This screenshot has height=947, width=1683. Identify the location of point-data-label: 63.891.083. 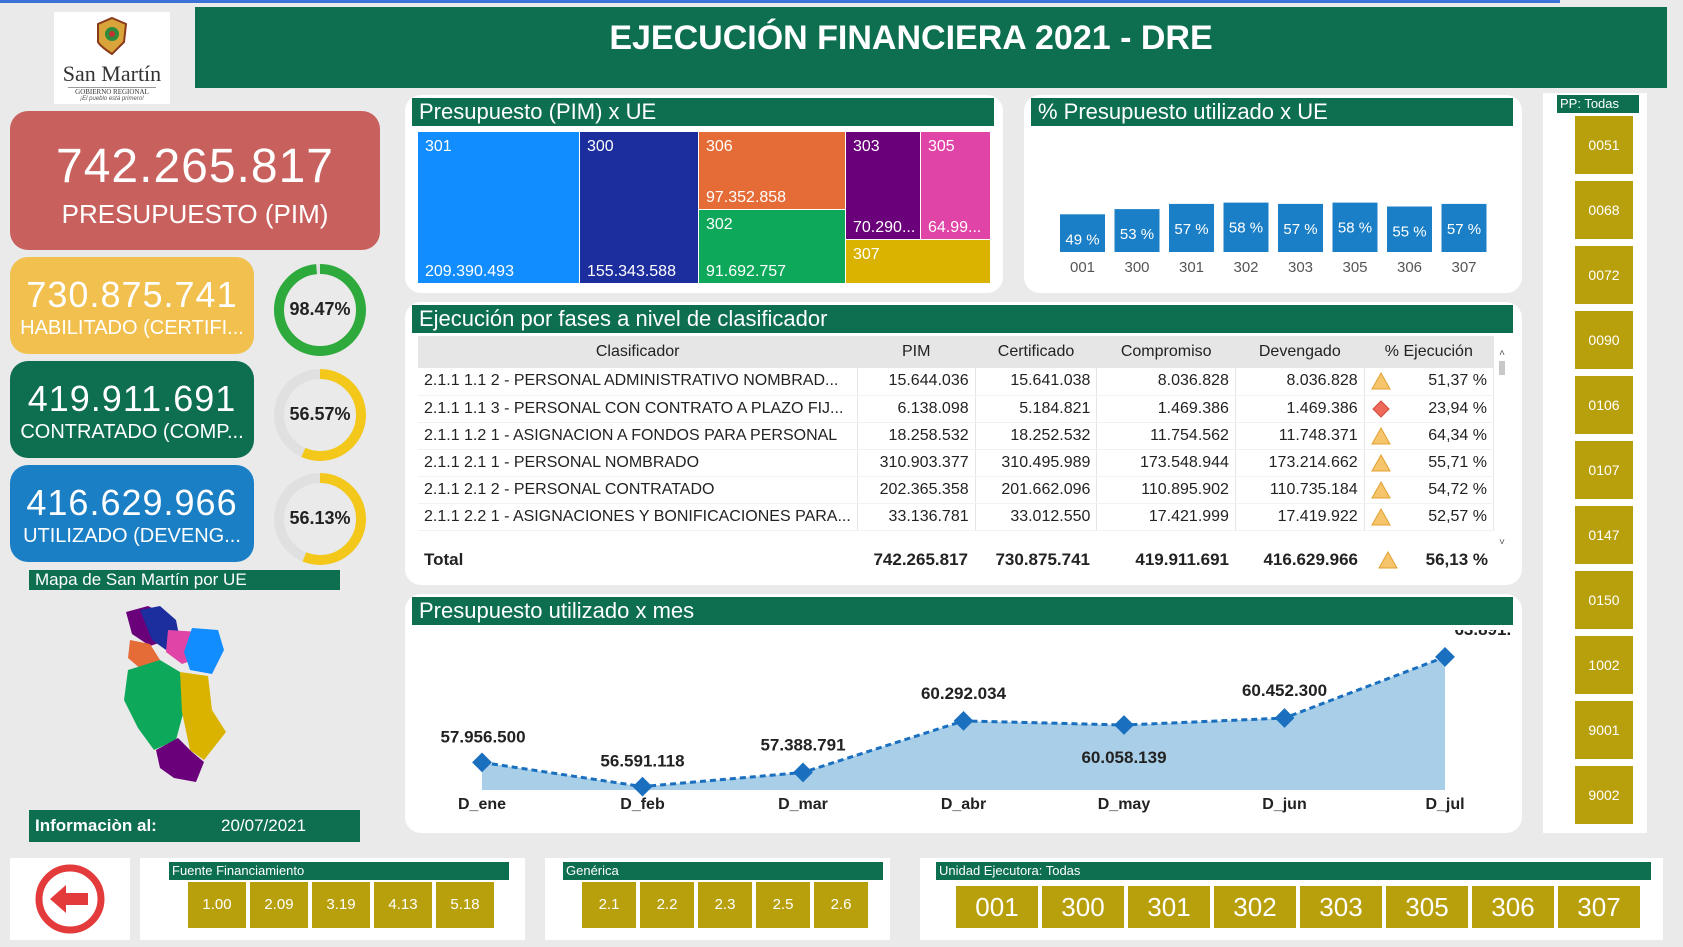
(1483, 634).